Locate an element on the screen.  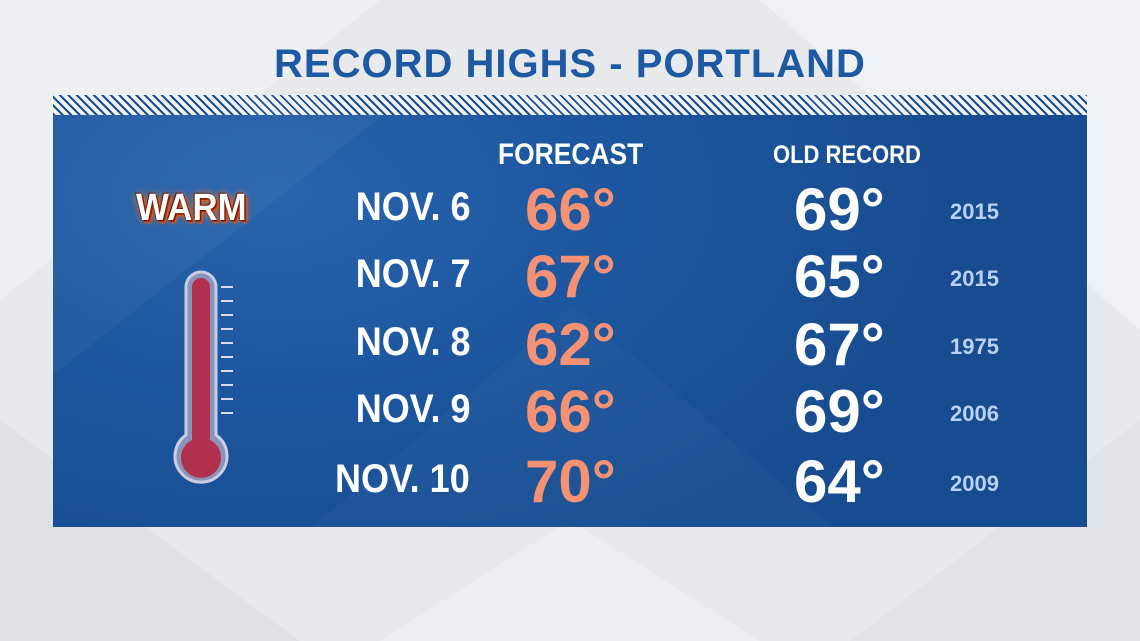
date-label: NOV. 7 is located at coordinates (412, 274).